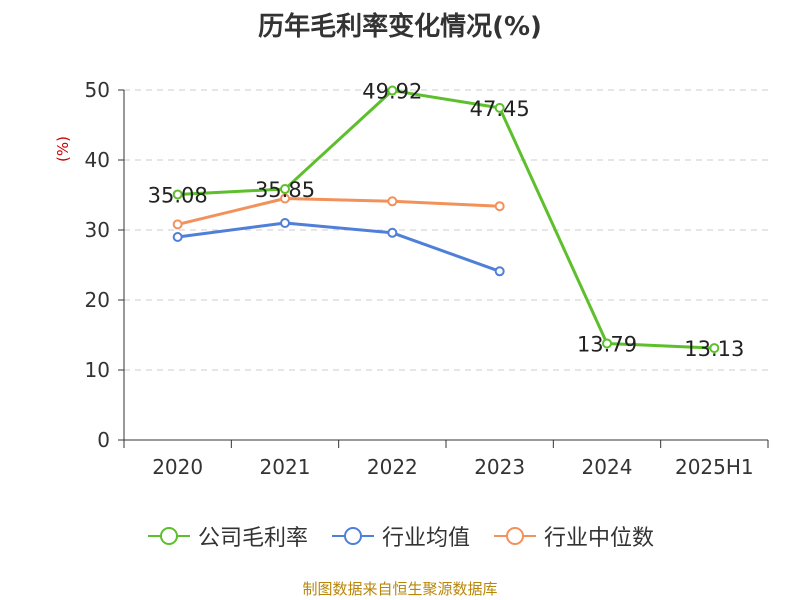 The height and width of the screenshot is (600, 800). I want to click on x-tick-label: 2022, so click(392, 467).